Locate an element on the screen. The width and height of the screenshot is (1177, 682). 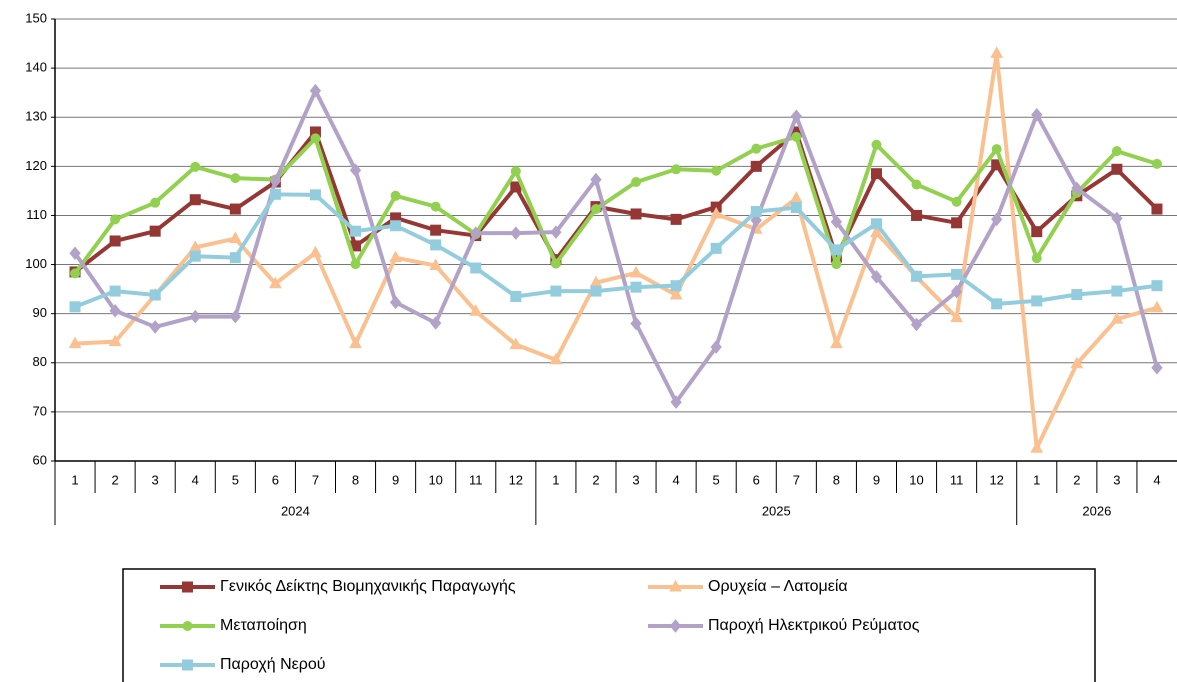
legend-label: Γενικός Δείκτης Βιομηχανικής Παραγωγής is located at coordinates (368, 586).